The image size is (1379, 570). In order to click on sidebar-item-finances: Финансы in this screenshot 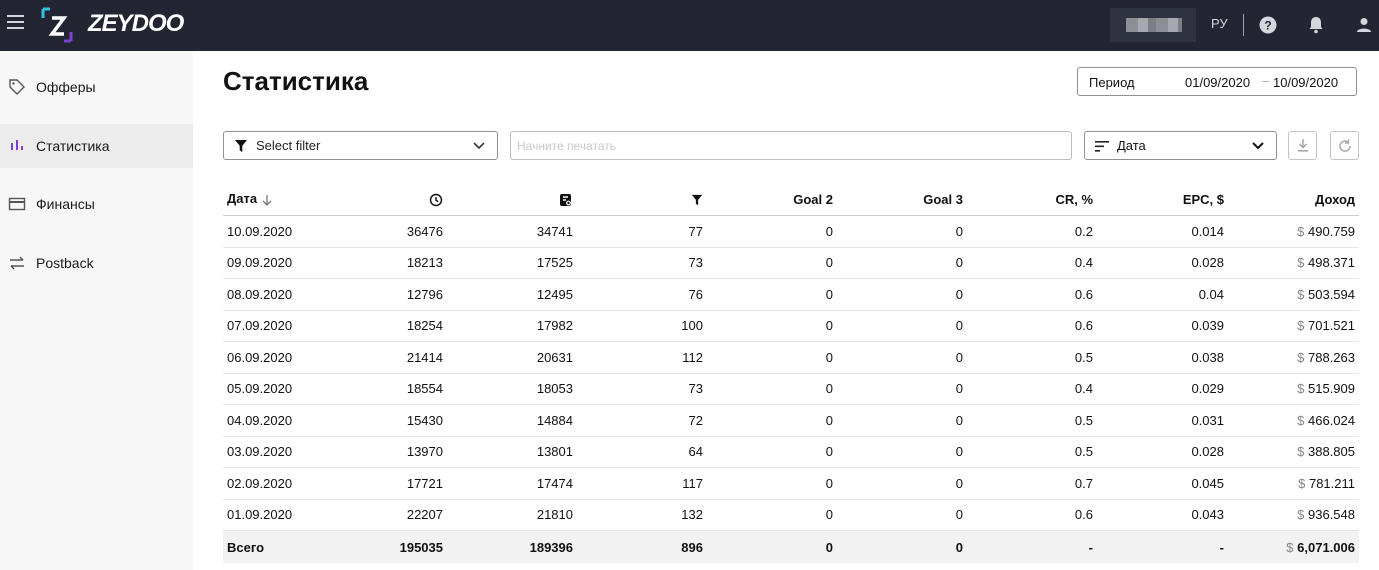, I will do `click(96, 204)`.